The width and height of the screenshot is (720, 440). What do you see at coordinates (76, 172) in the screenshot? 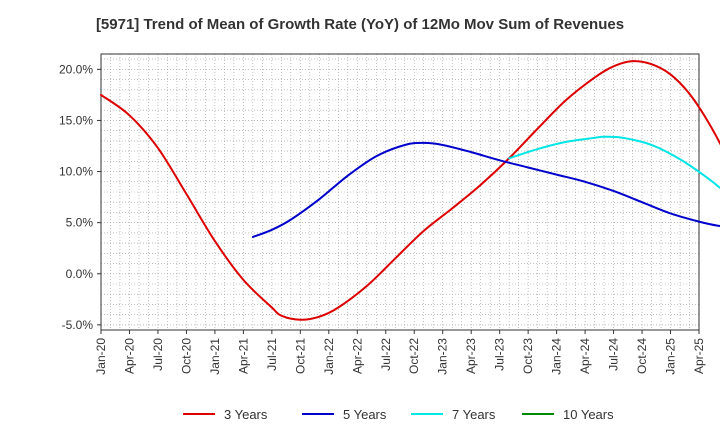
I see `y-tick-label: 10.0%` at bounding box center [76, 172].